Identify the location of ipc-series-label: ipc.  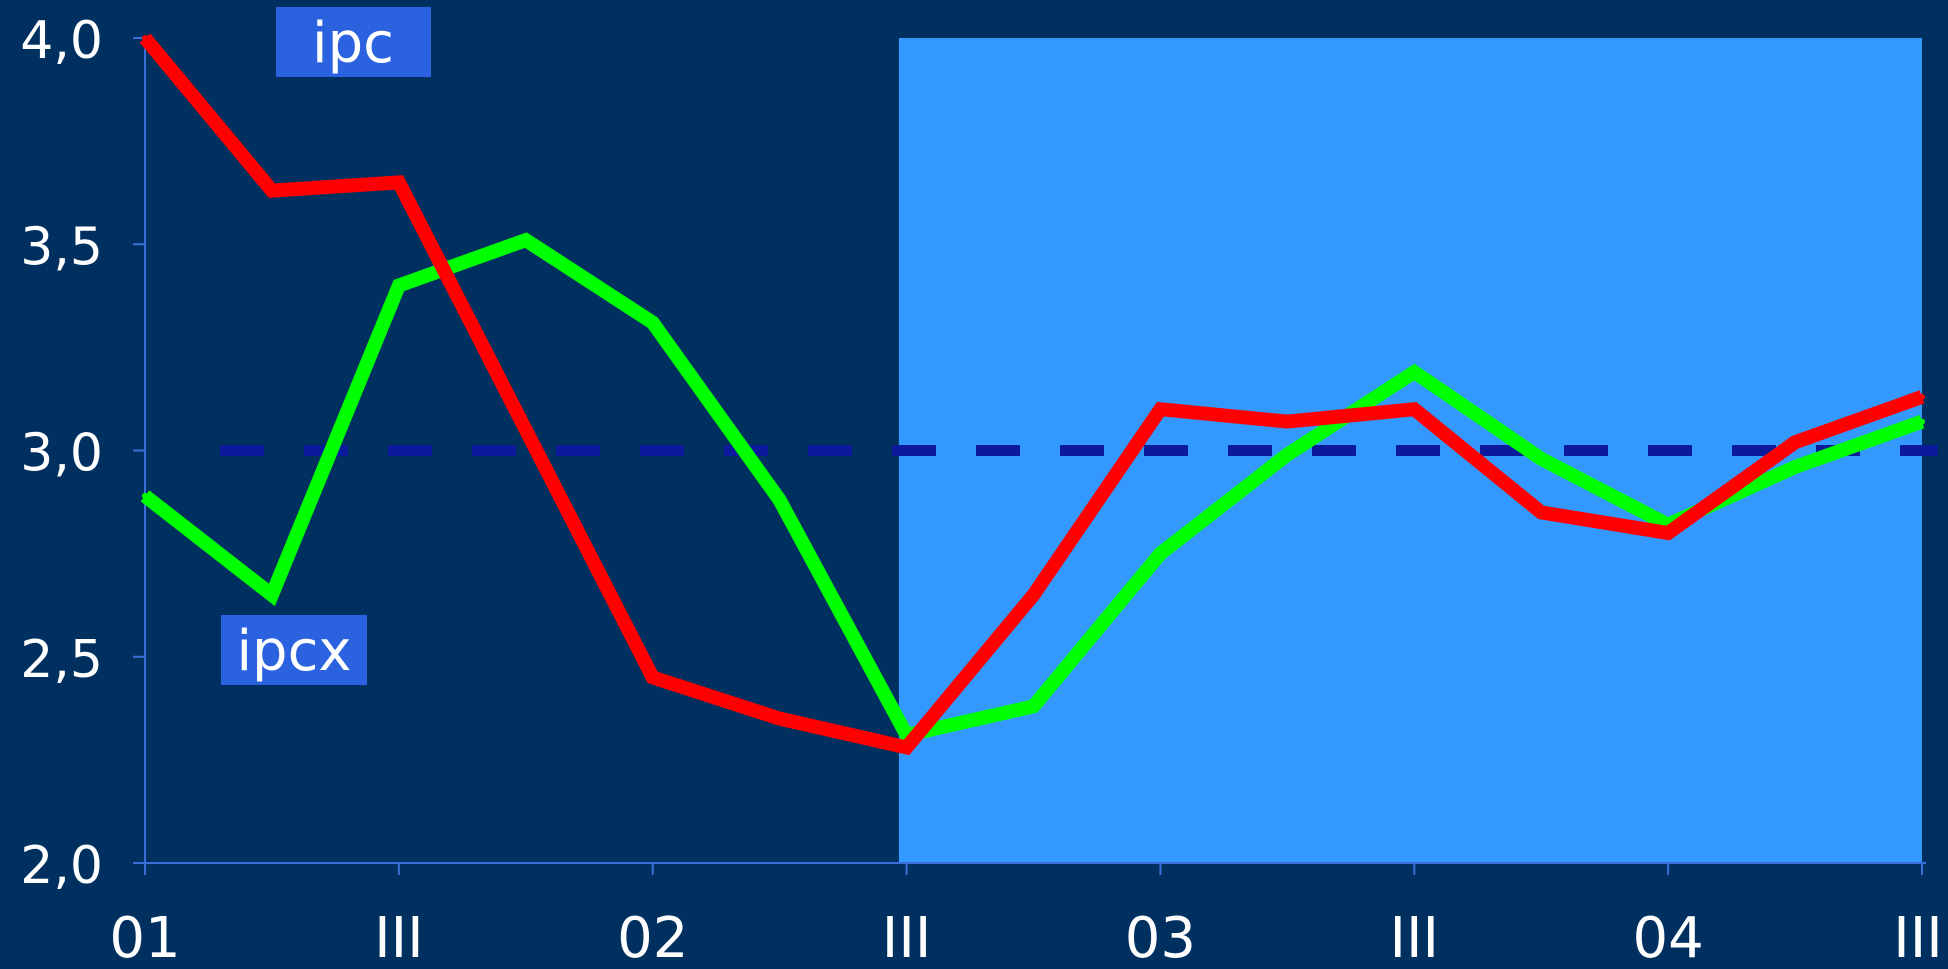
(353, 43).